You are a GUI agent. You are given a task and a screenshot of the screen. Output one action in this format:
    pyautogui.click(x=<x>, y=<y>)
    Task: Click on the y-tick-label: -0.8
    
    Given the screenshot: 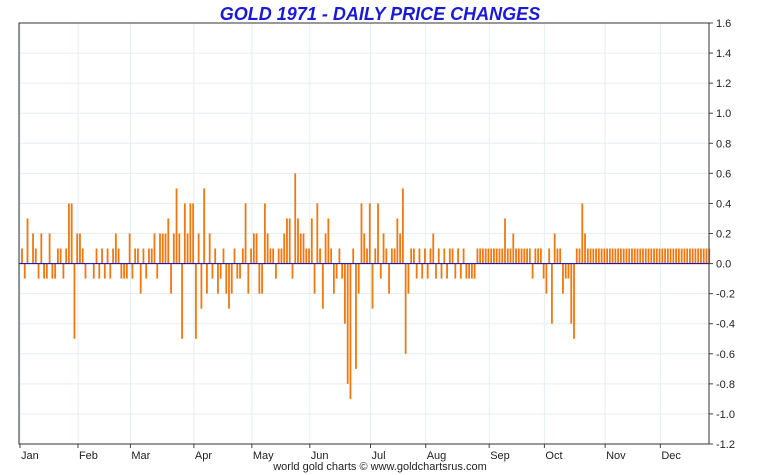 What is the action you would take?
    pyautogui.click(x=725, y=385)
    